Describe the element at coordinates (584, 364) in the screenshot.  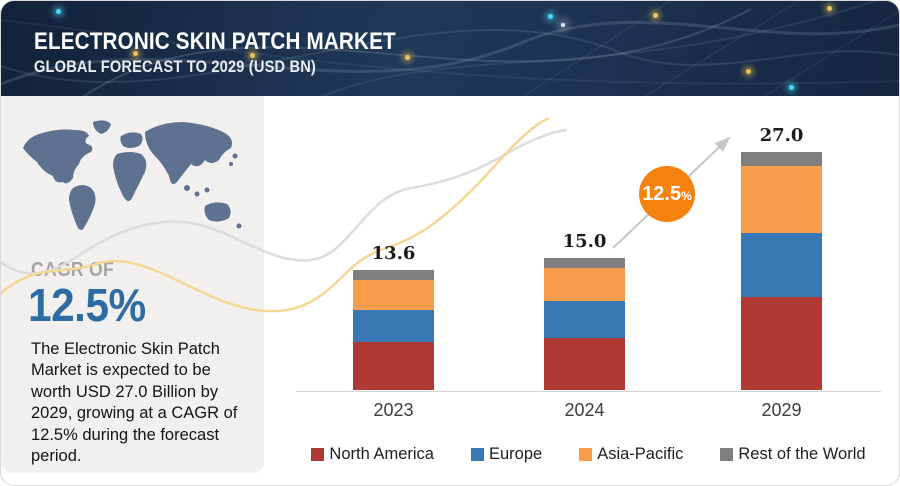
I see `bar-segment-north-america-2024` at that location.